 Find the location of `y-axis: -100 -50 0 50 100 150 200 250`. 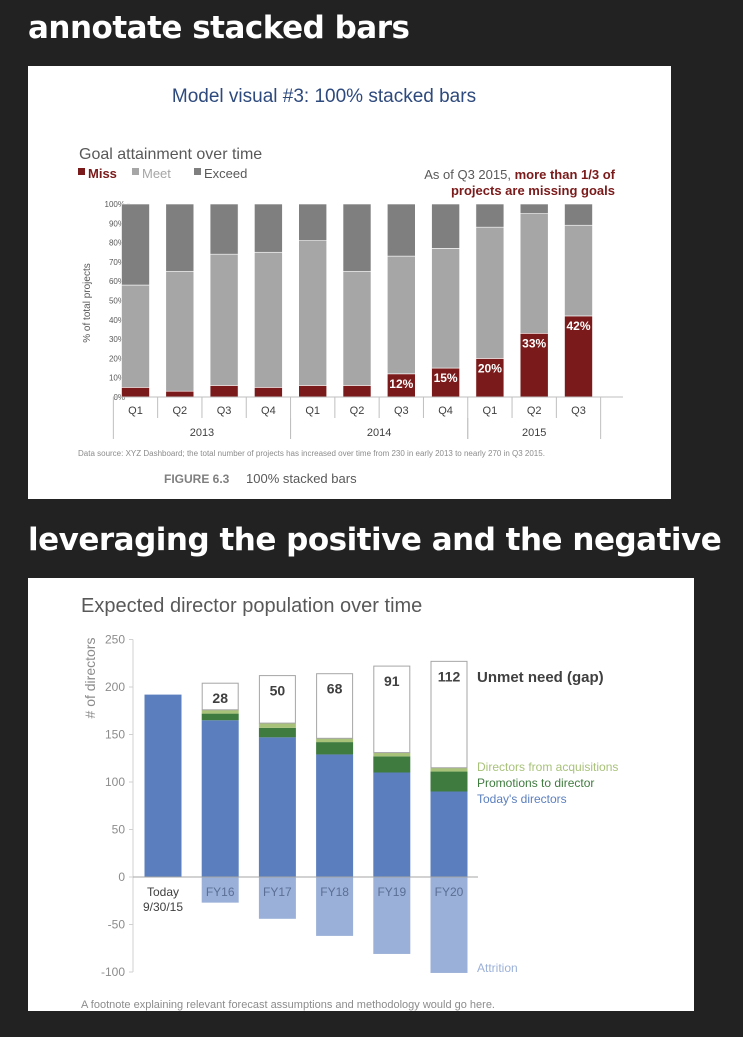

y-axis: -100 -50 0 50 100 150 200 250 is located at coordinates (117, 806).